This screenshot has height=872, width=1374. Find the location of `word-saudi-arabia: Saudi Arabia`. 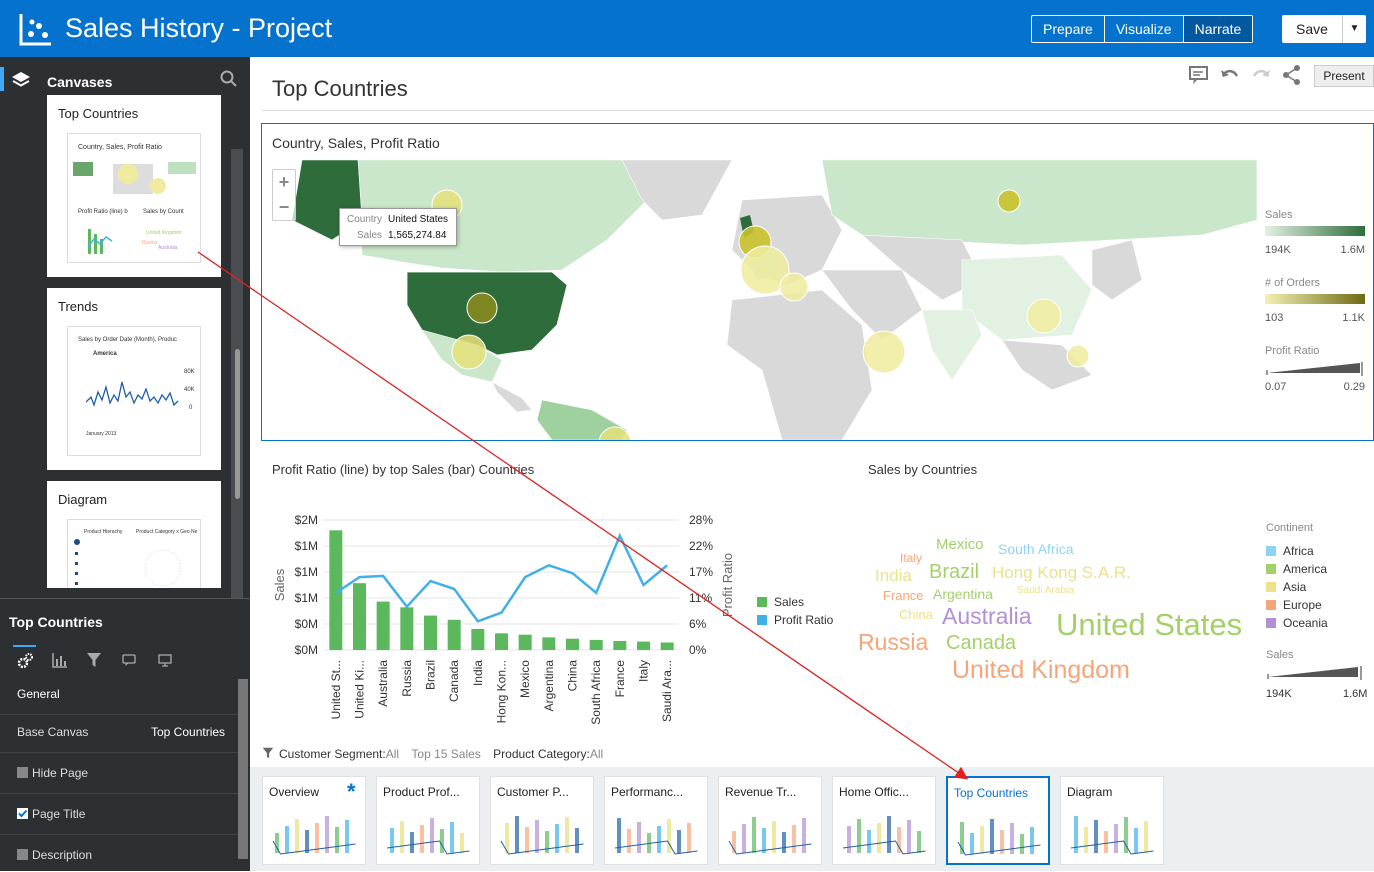

word-saudi-arabia: Saudi Arabia is located at coordinates (1045, 590).